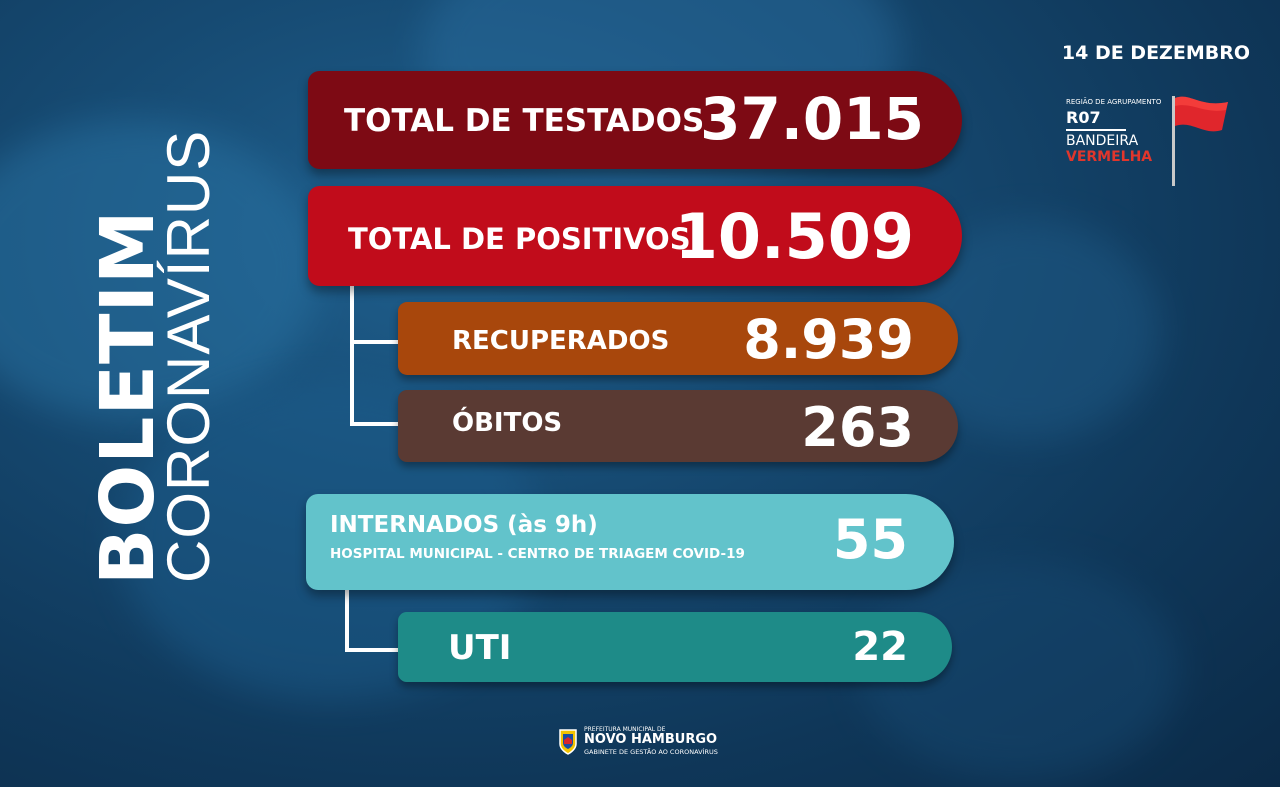 This screenshot has height=787, width=1280. What do you see at coordinates (675, 647) in the screenshot?
I see `uti-bar: UTI 22` at bounding box center [675, 647].